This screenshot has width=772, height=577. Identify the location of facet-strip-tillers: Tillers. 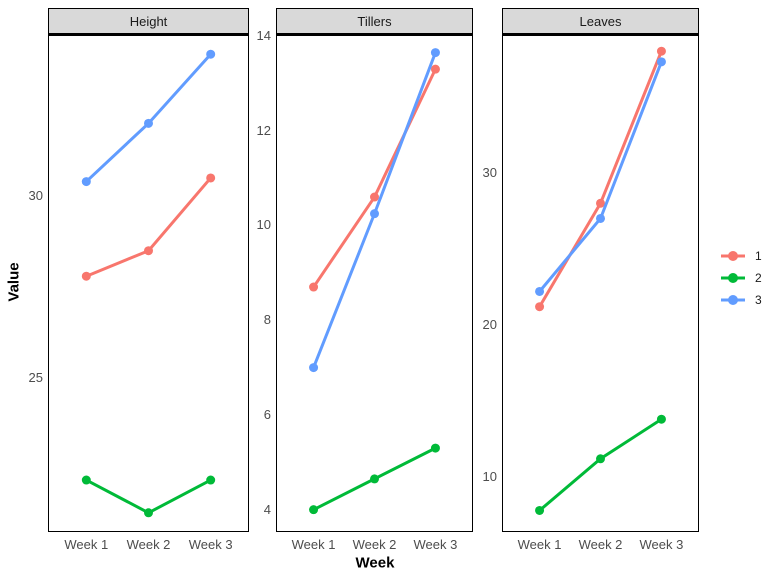
(374, 21).